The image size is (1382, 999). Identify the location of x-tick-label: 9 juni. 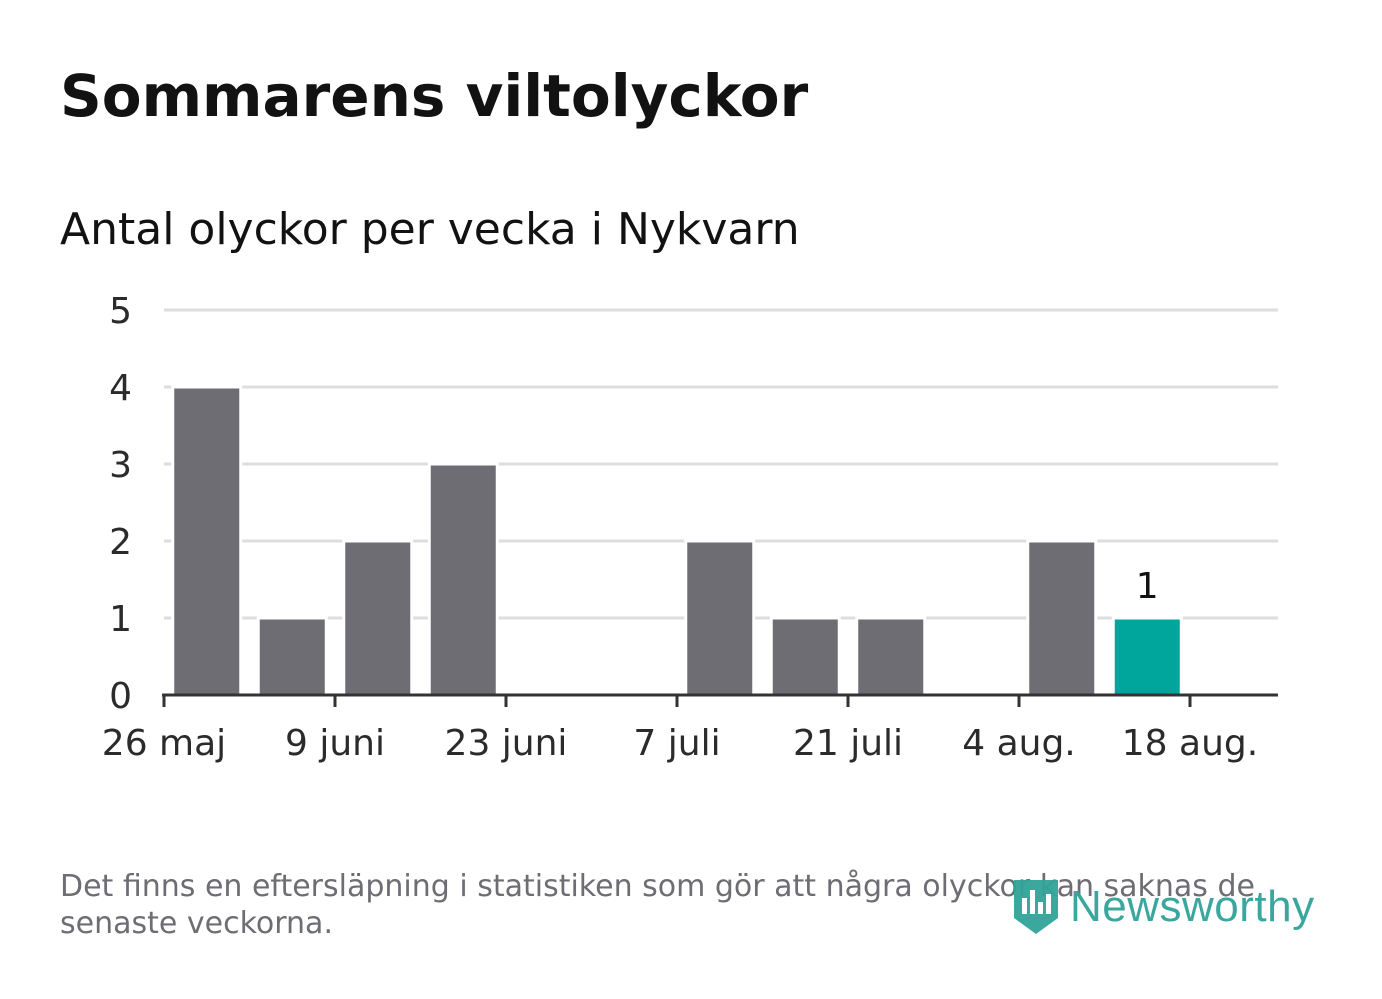
(335, 743).